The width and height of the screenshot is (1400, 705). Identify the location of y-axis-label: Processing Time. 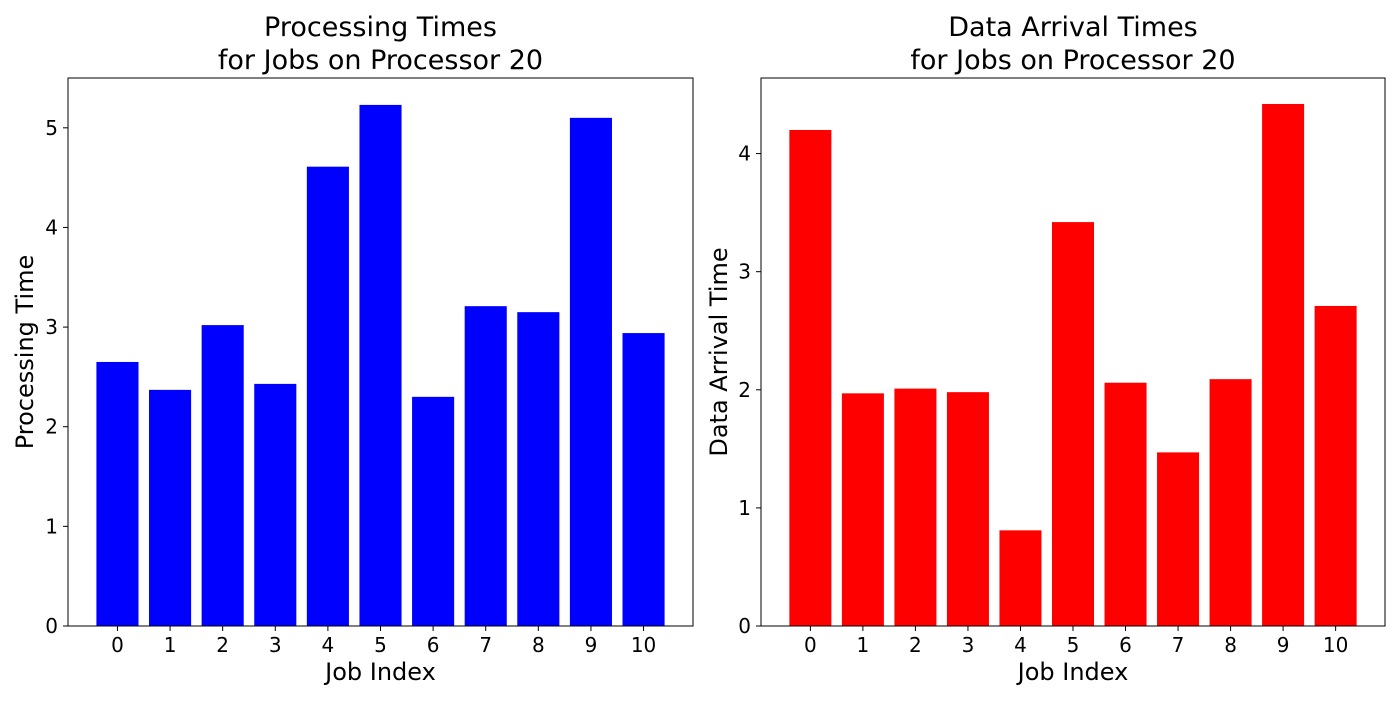
(25, 352).